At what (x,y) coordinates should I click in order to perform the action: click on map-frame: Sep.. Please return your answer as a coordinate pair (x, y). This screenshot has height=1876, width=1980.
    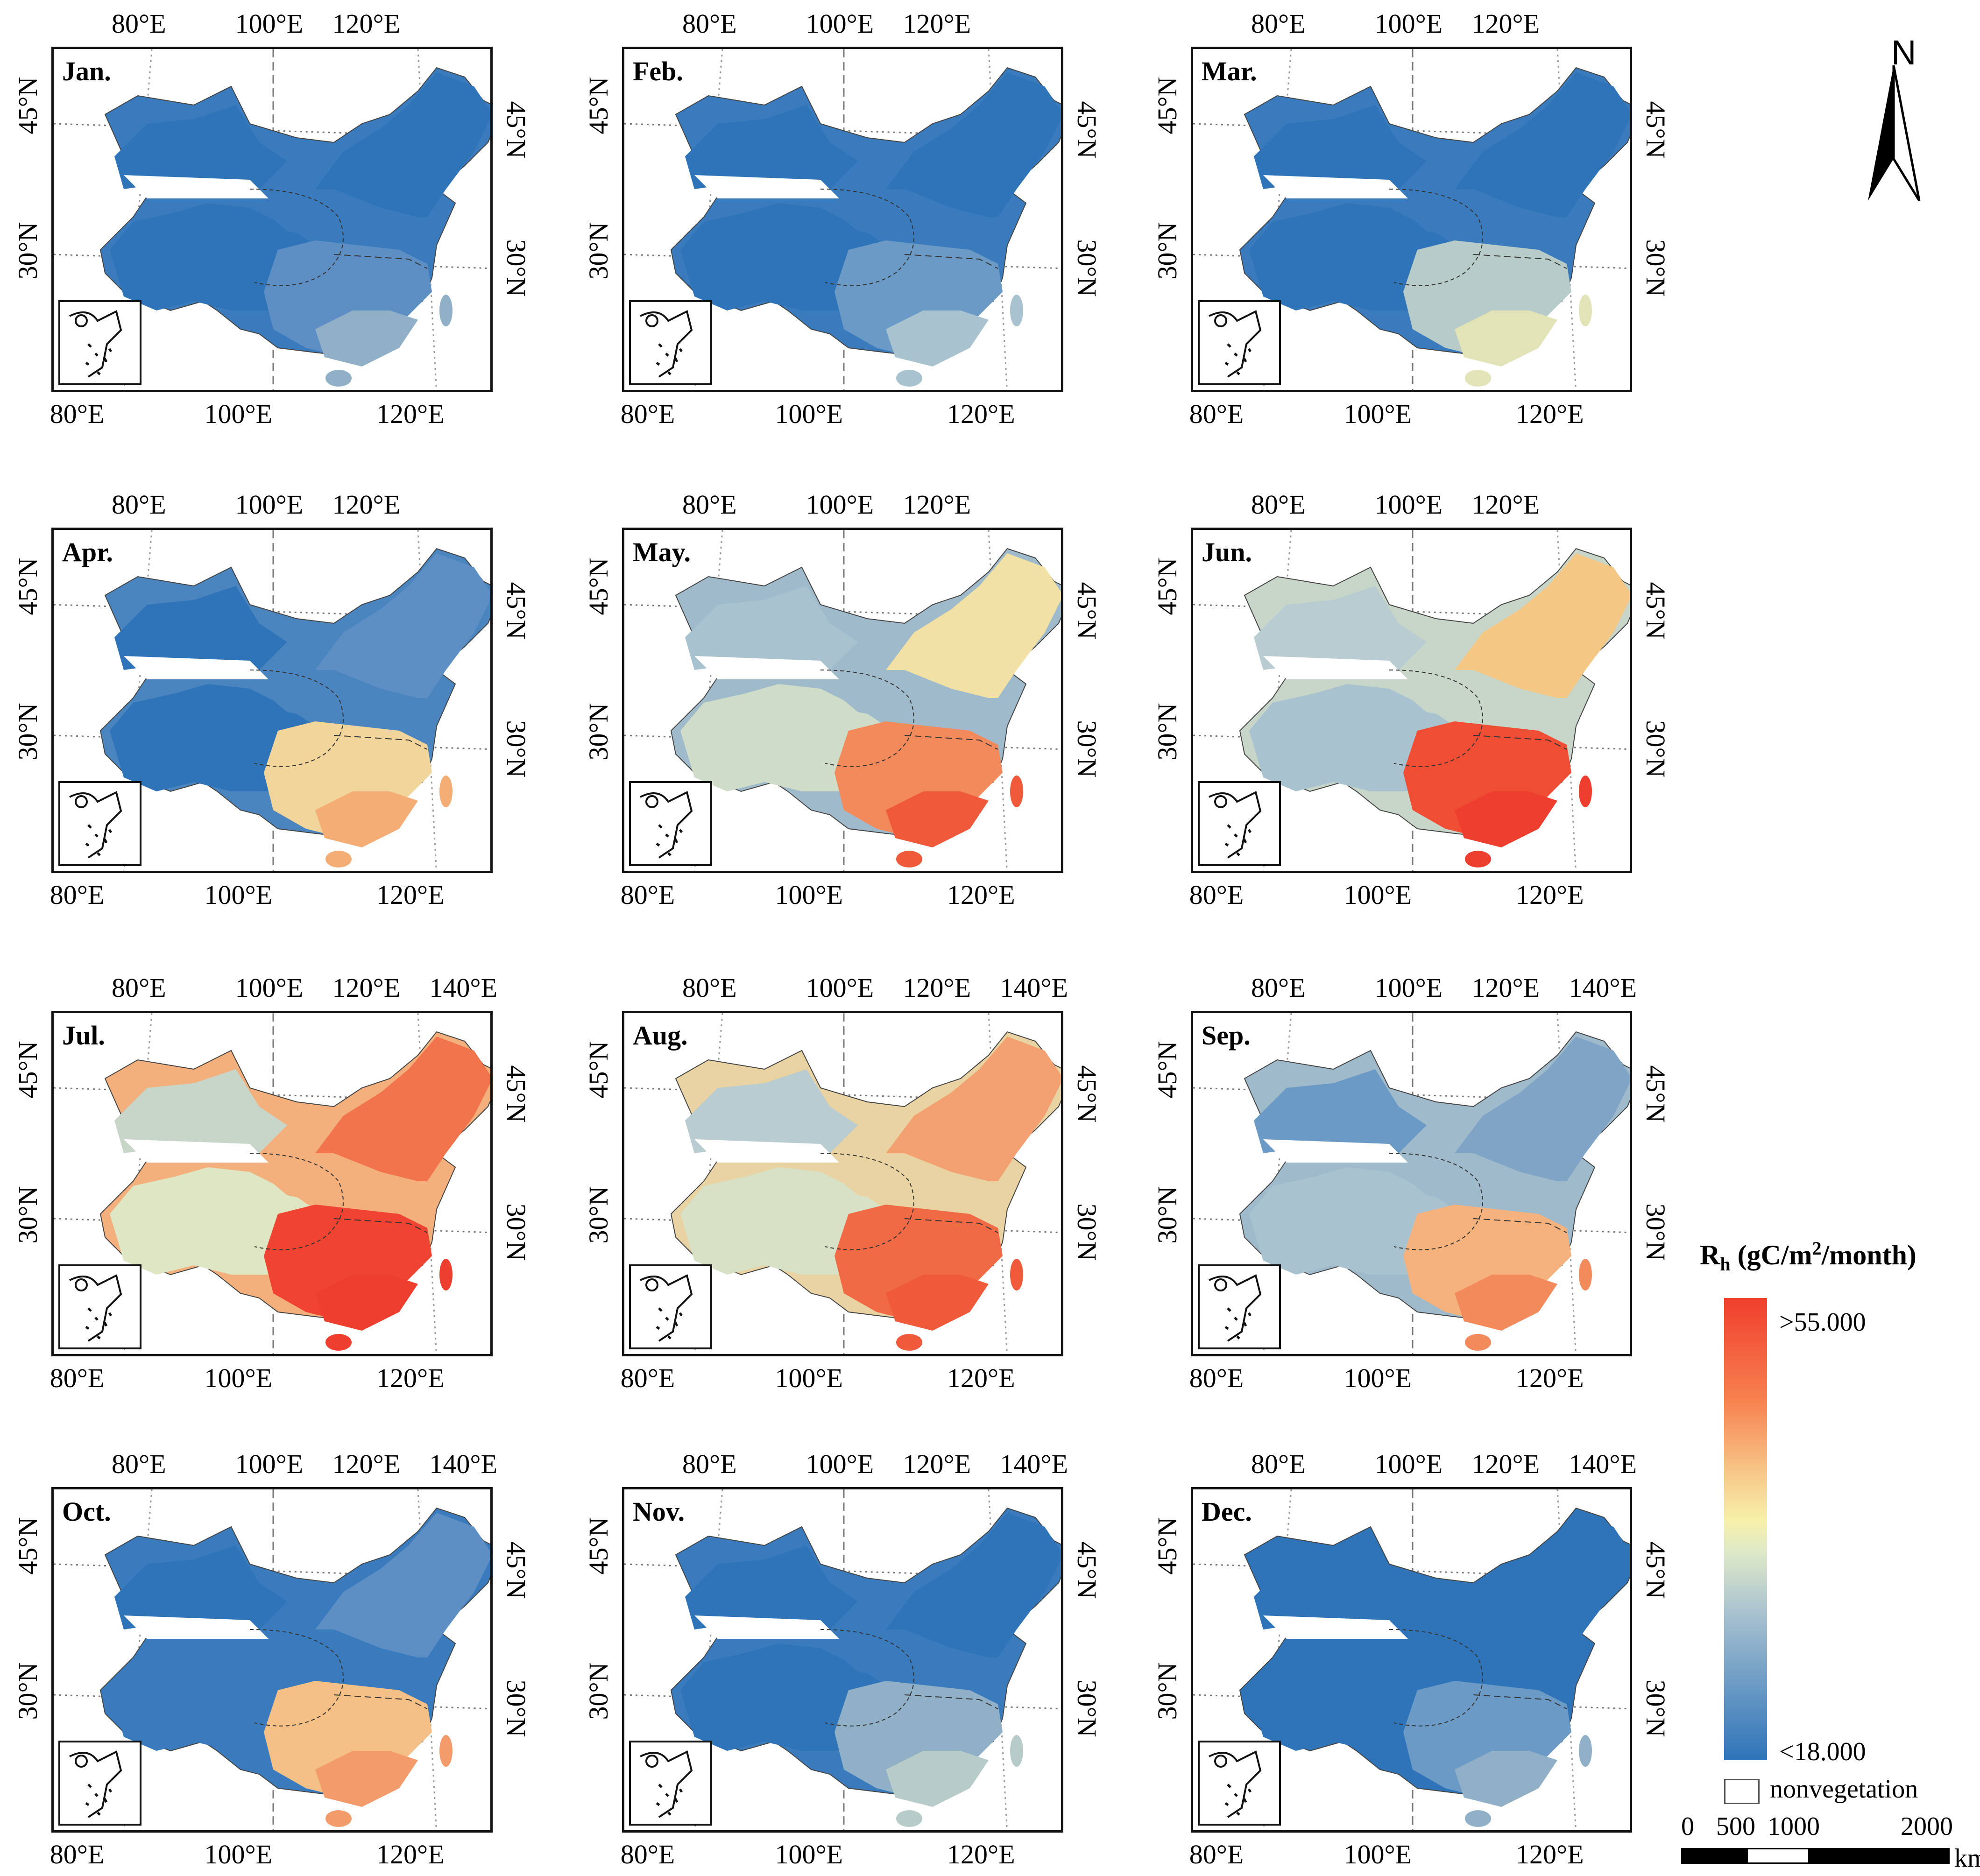
    Looking at the image, I should click on (1411, 1183).